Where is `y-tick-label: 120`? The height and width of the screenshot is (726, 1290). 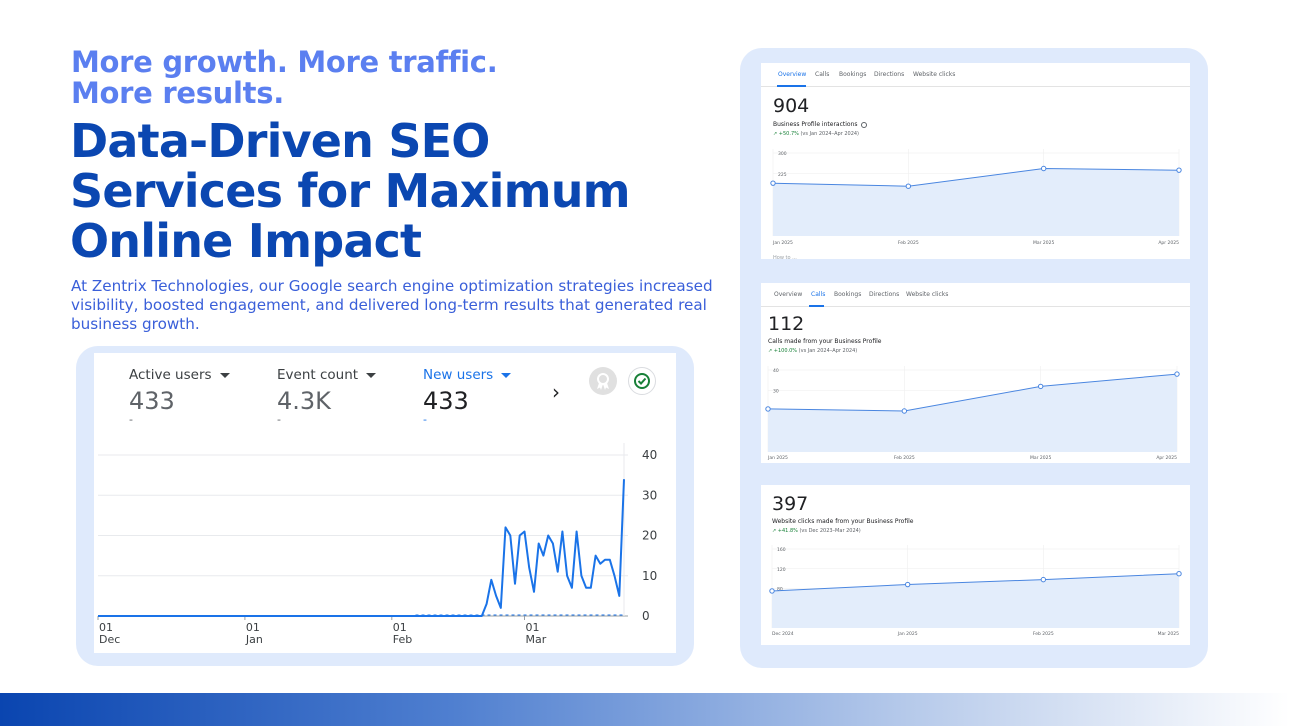 y-tick-label: 120 is located at coordinates (781, 570).